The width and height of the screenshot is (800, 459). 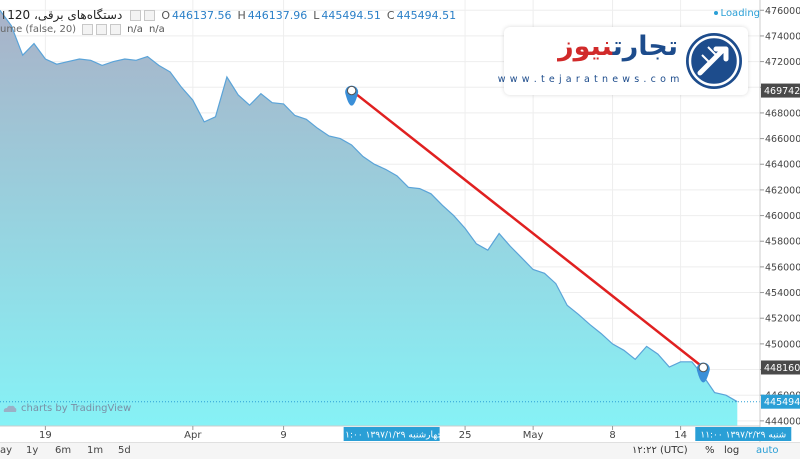 I want to click on logo-url: w w w . t e j a r a t n e w s . c o m, so click(x=588, y=79).